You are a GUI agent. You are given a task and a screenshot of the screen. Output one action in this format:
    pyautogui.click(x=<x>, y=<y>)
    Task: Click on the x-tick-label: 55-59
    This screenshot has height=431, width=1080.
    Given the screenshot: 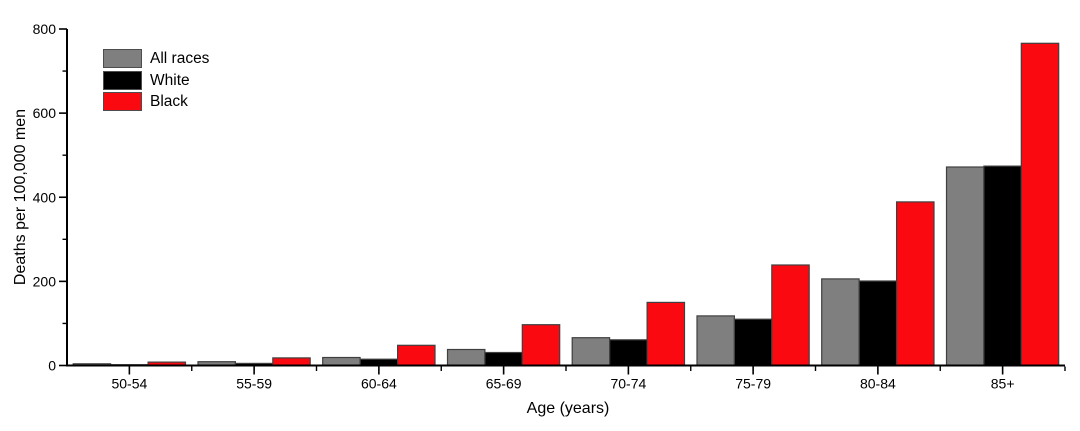 What is the action you would take?
    pyautogui.click(x=254, y=384)
    